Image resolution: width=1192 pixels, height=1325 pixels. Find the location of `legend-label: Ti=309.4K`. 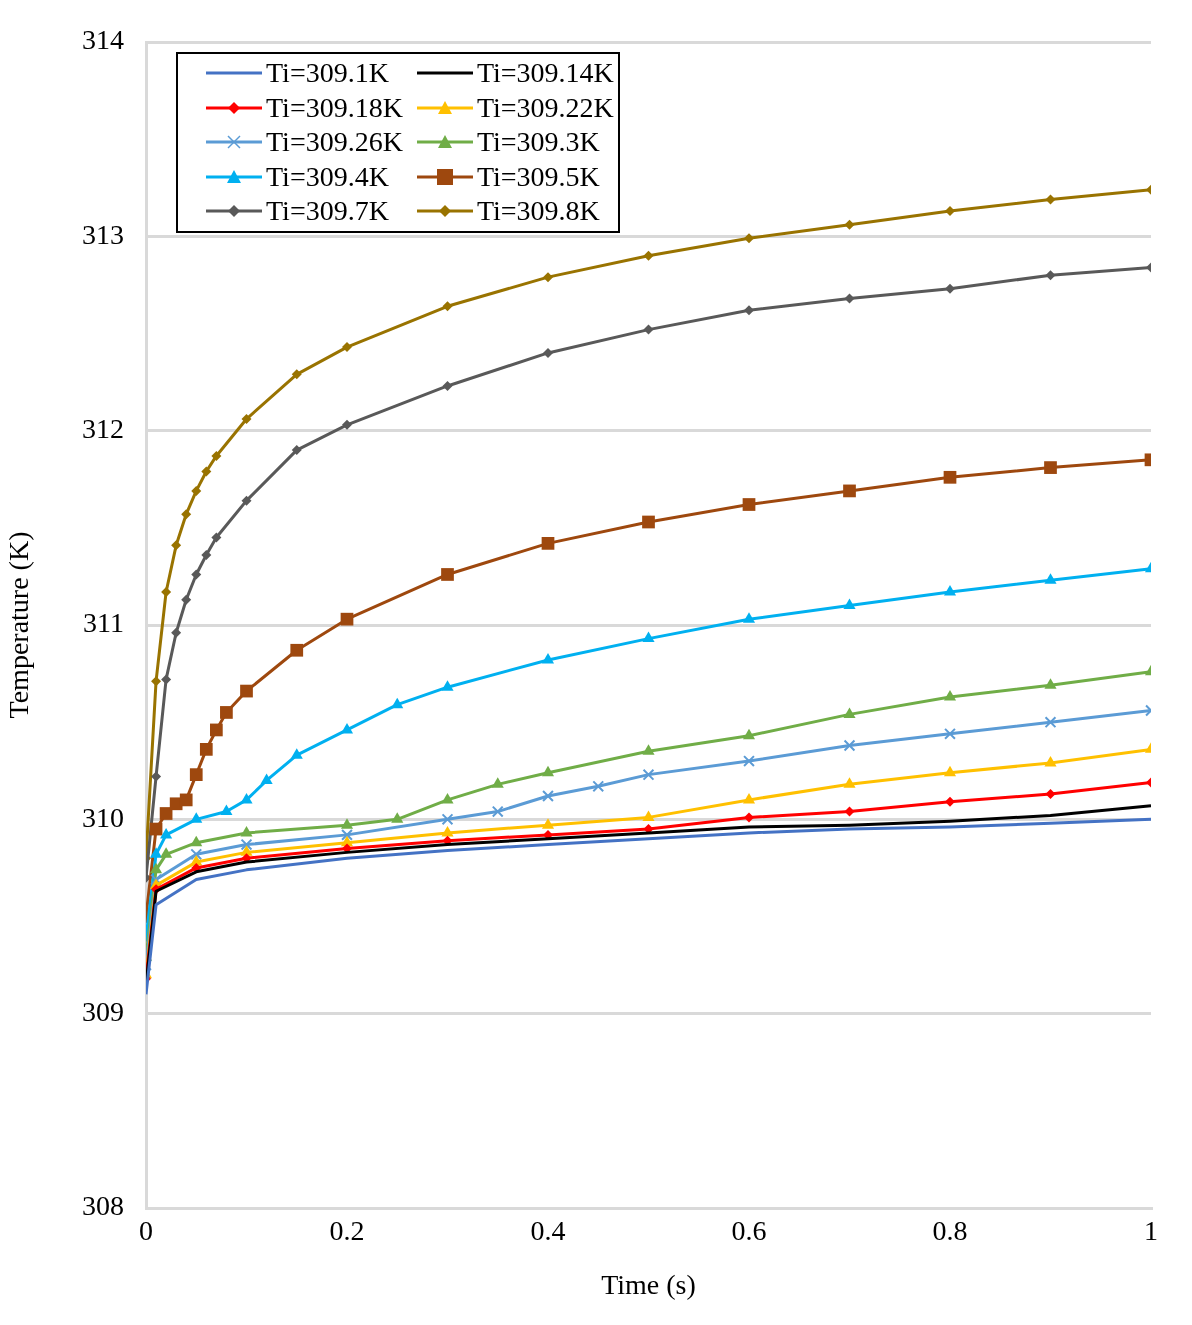

legend-label: Ti=309.4K is located at coordinates (327, 176).